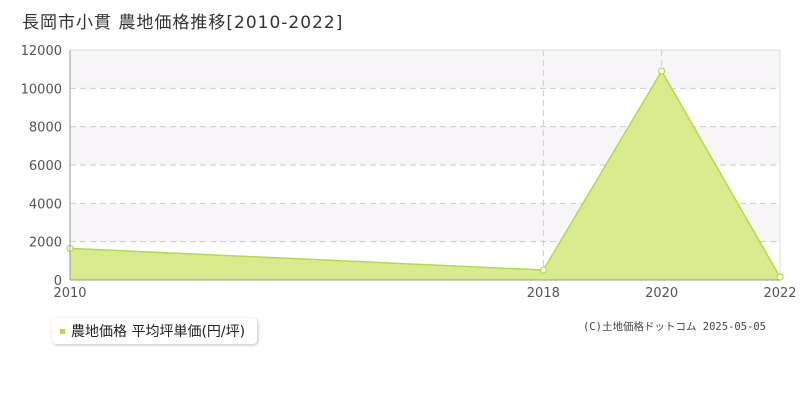 This screenshot has height=400, width=800. I want to click on x-tick-label: 2018, so click(543, 293).